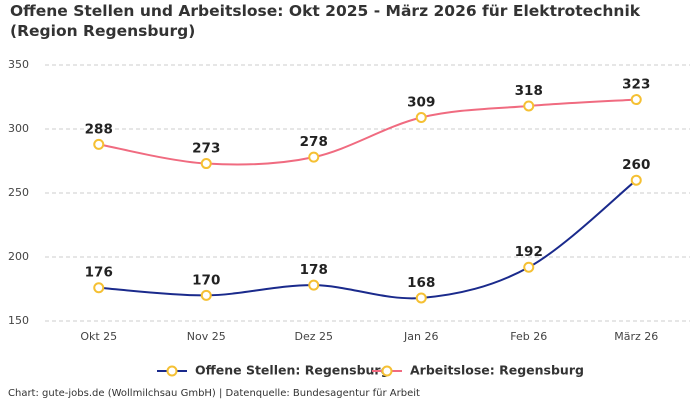 The width and height of the screenshot is (700, 400). Describe the element at coordinates (497, 370) in the screenshot. I see `legend-label: Arbeitslose: Regensburg` at that location.